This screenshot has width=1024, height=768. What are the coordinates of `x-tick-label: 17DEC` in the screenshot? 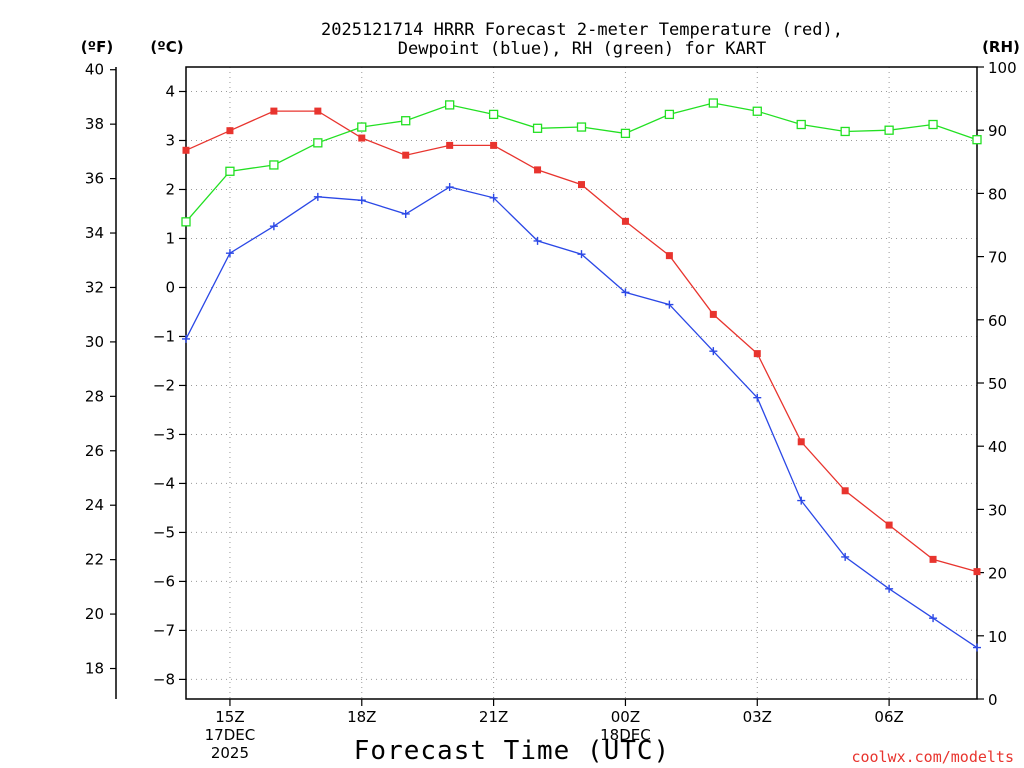 It's located at (230, 735).